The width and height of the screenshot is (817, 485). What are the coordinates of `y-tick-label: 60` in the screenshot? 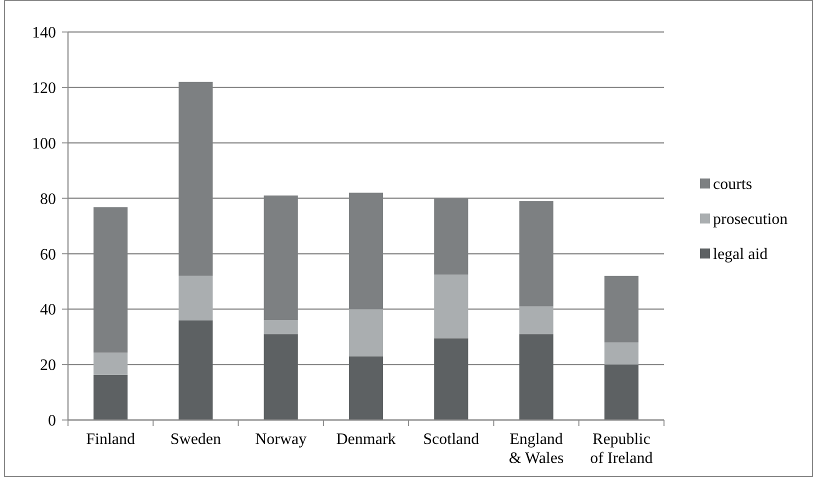 It's located at (48, 255).